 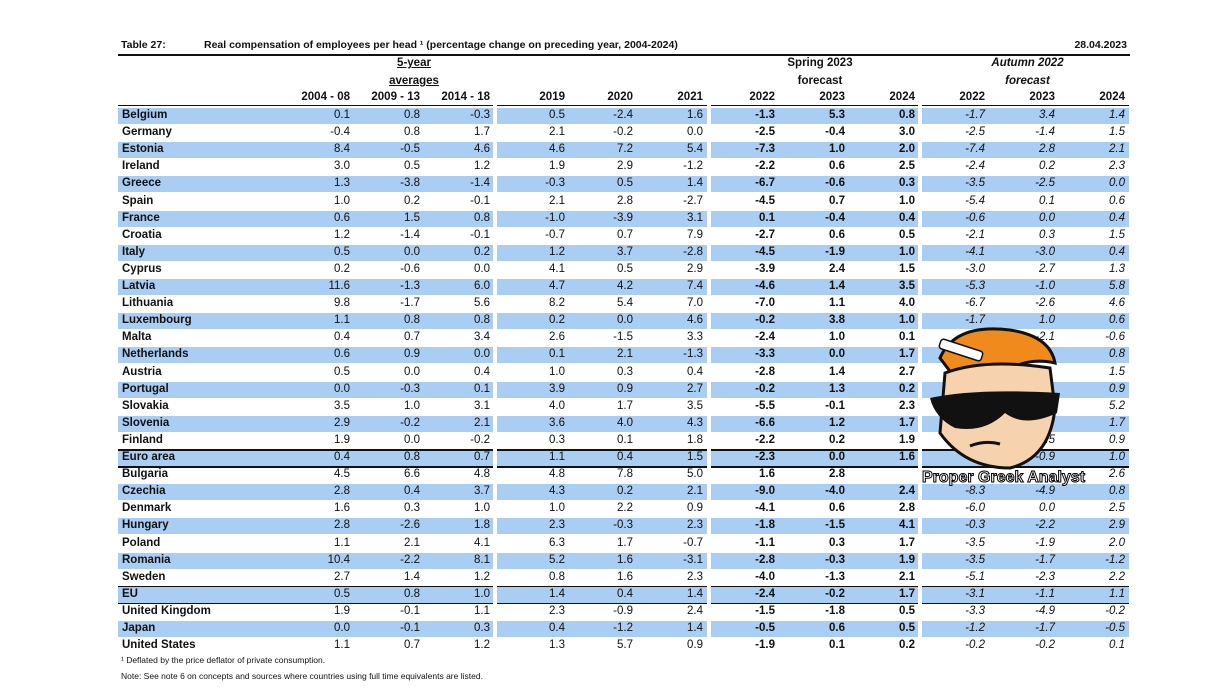 What do you see at coordinates (907, 166) in the screenshot?
I see `cell: 2.5` at bounding box center [907, 166].